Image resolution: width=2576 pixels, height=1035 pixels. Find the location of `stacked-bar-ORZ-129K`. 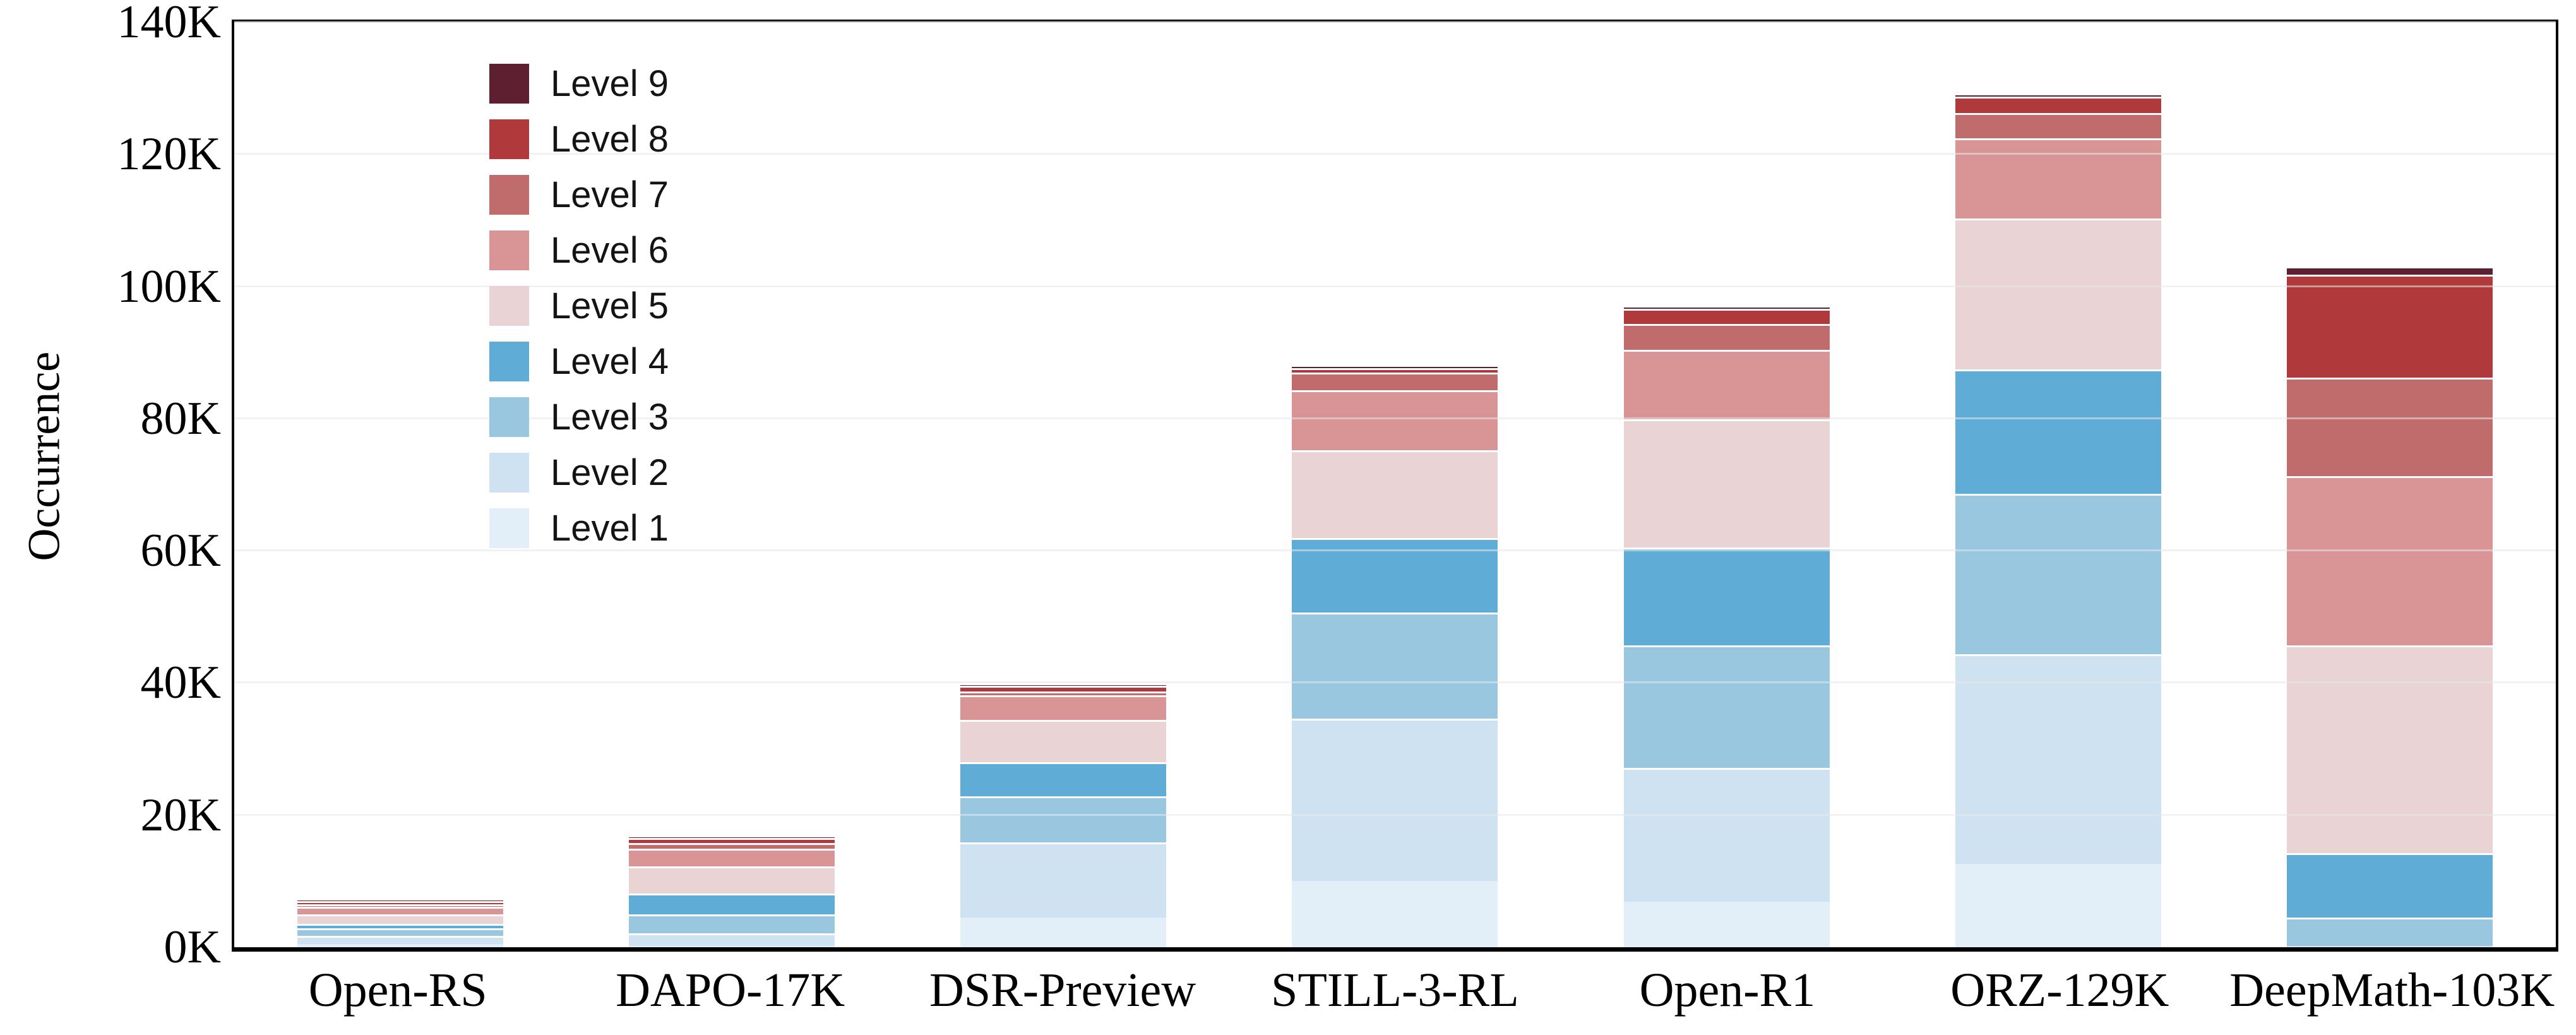

stacked-bar-ORZ-129K is located at coordinates (2058, 521).